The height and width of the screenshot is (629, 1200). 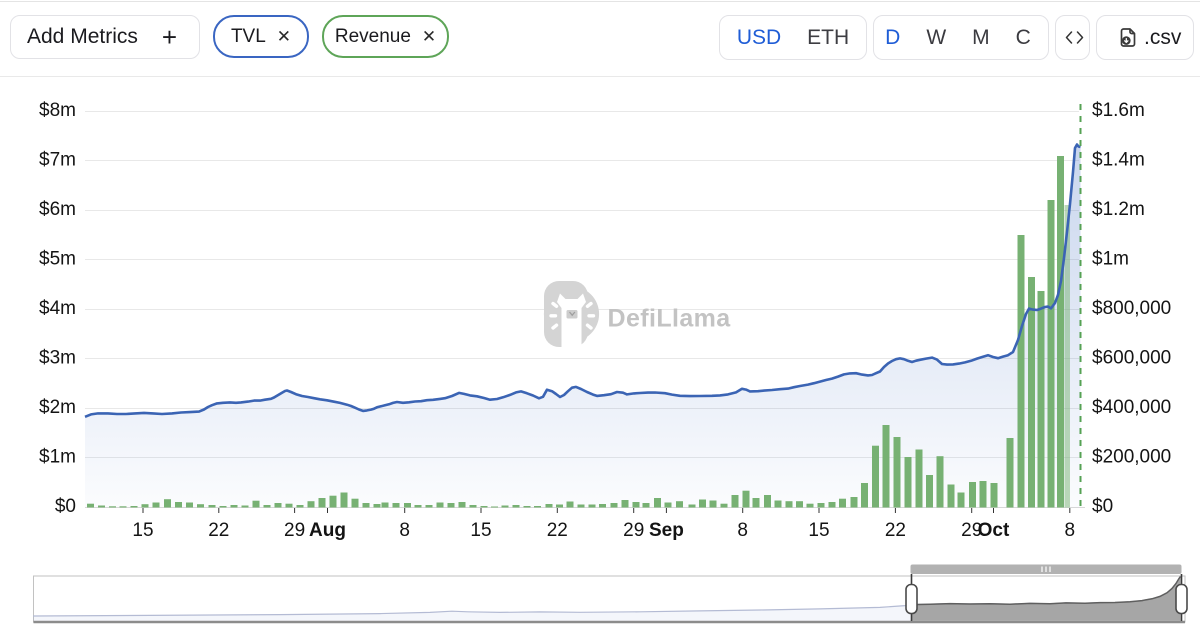 What do you see at coordinates (1118, 110) in the screenshot?
I see `svg-text: $1.6m` at bounding box center [1118, 110].